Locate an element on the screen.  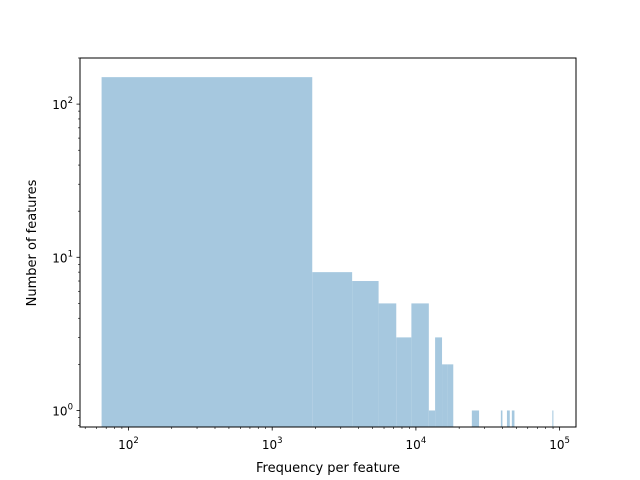
y-tick-label: 10² is located at coordinates (62, 104).